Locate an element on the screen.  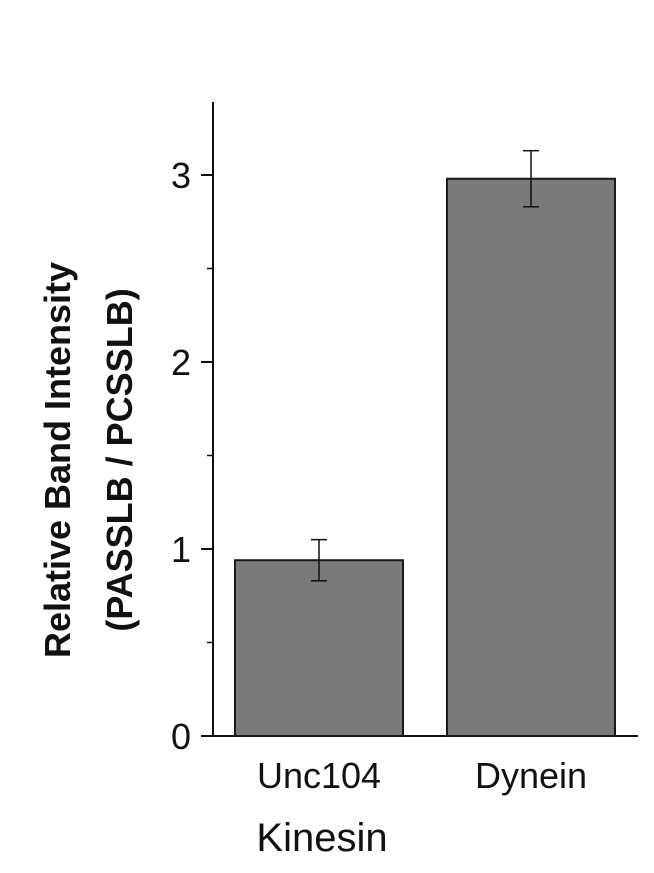
y-ticks: 0 1 2 3 is located at coordinates (192, 456).